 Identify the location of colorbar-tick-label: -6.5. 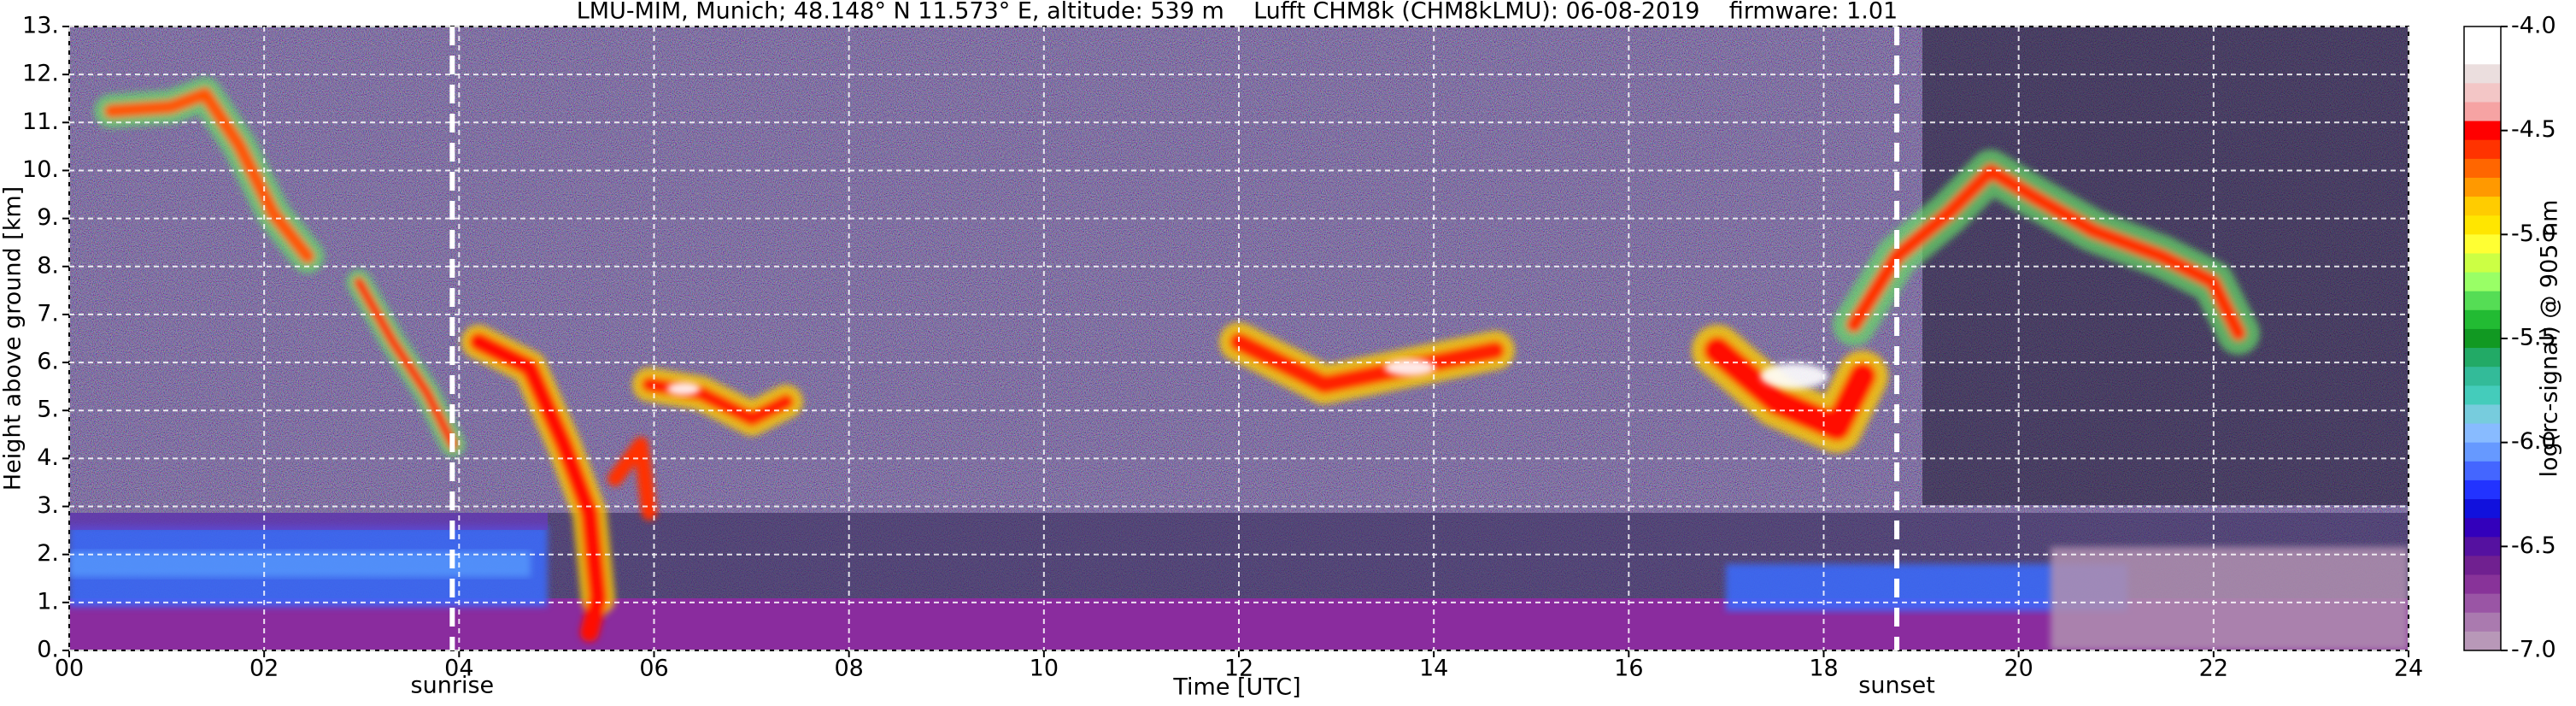
(2533, 545).